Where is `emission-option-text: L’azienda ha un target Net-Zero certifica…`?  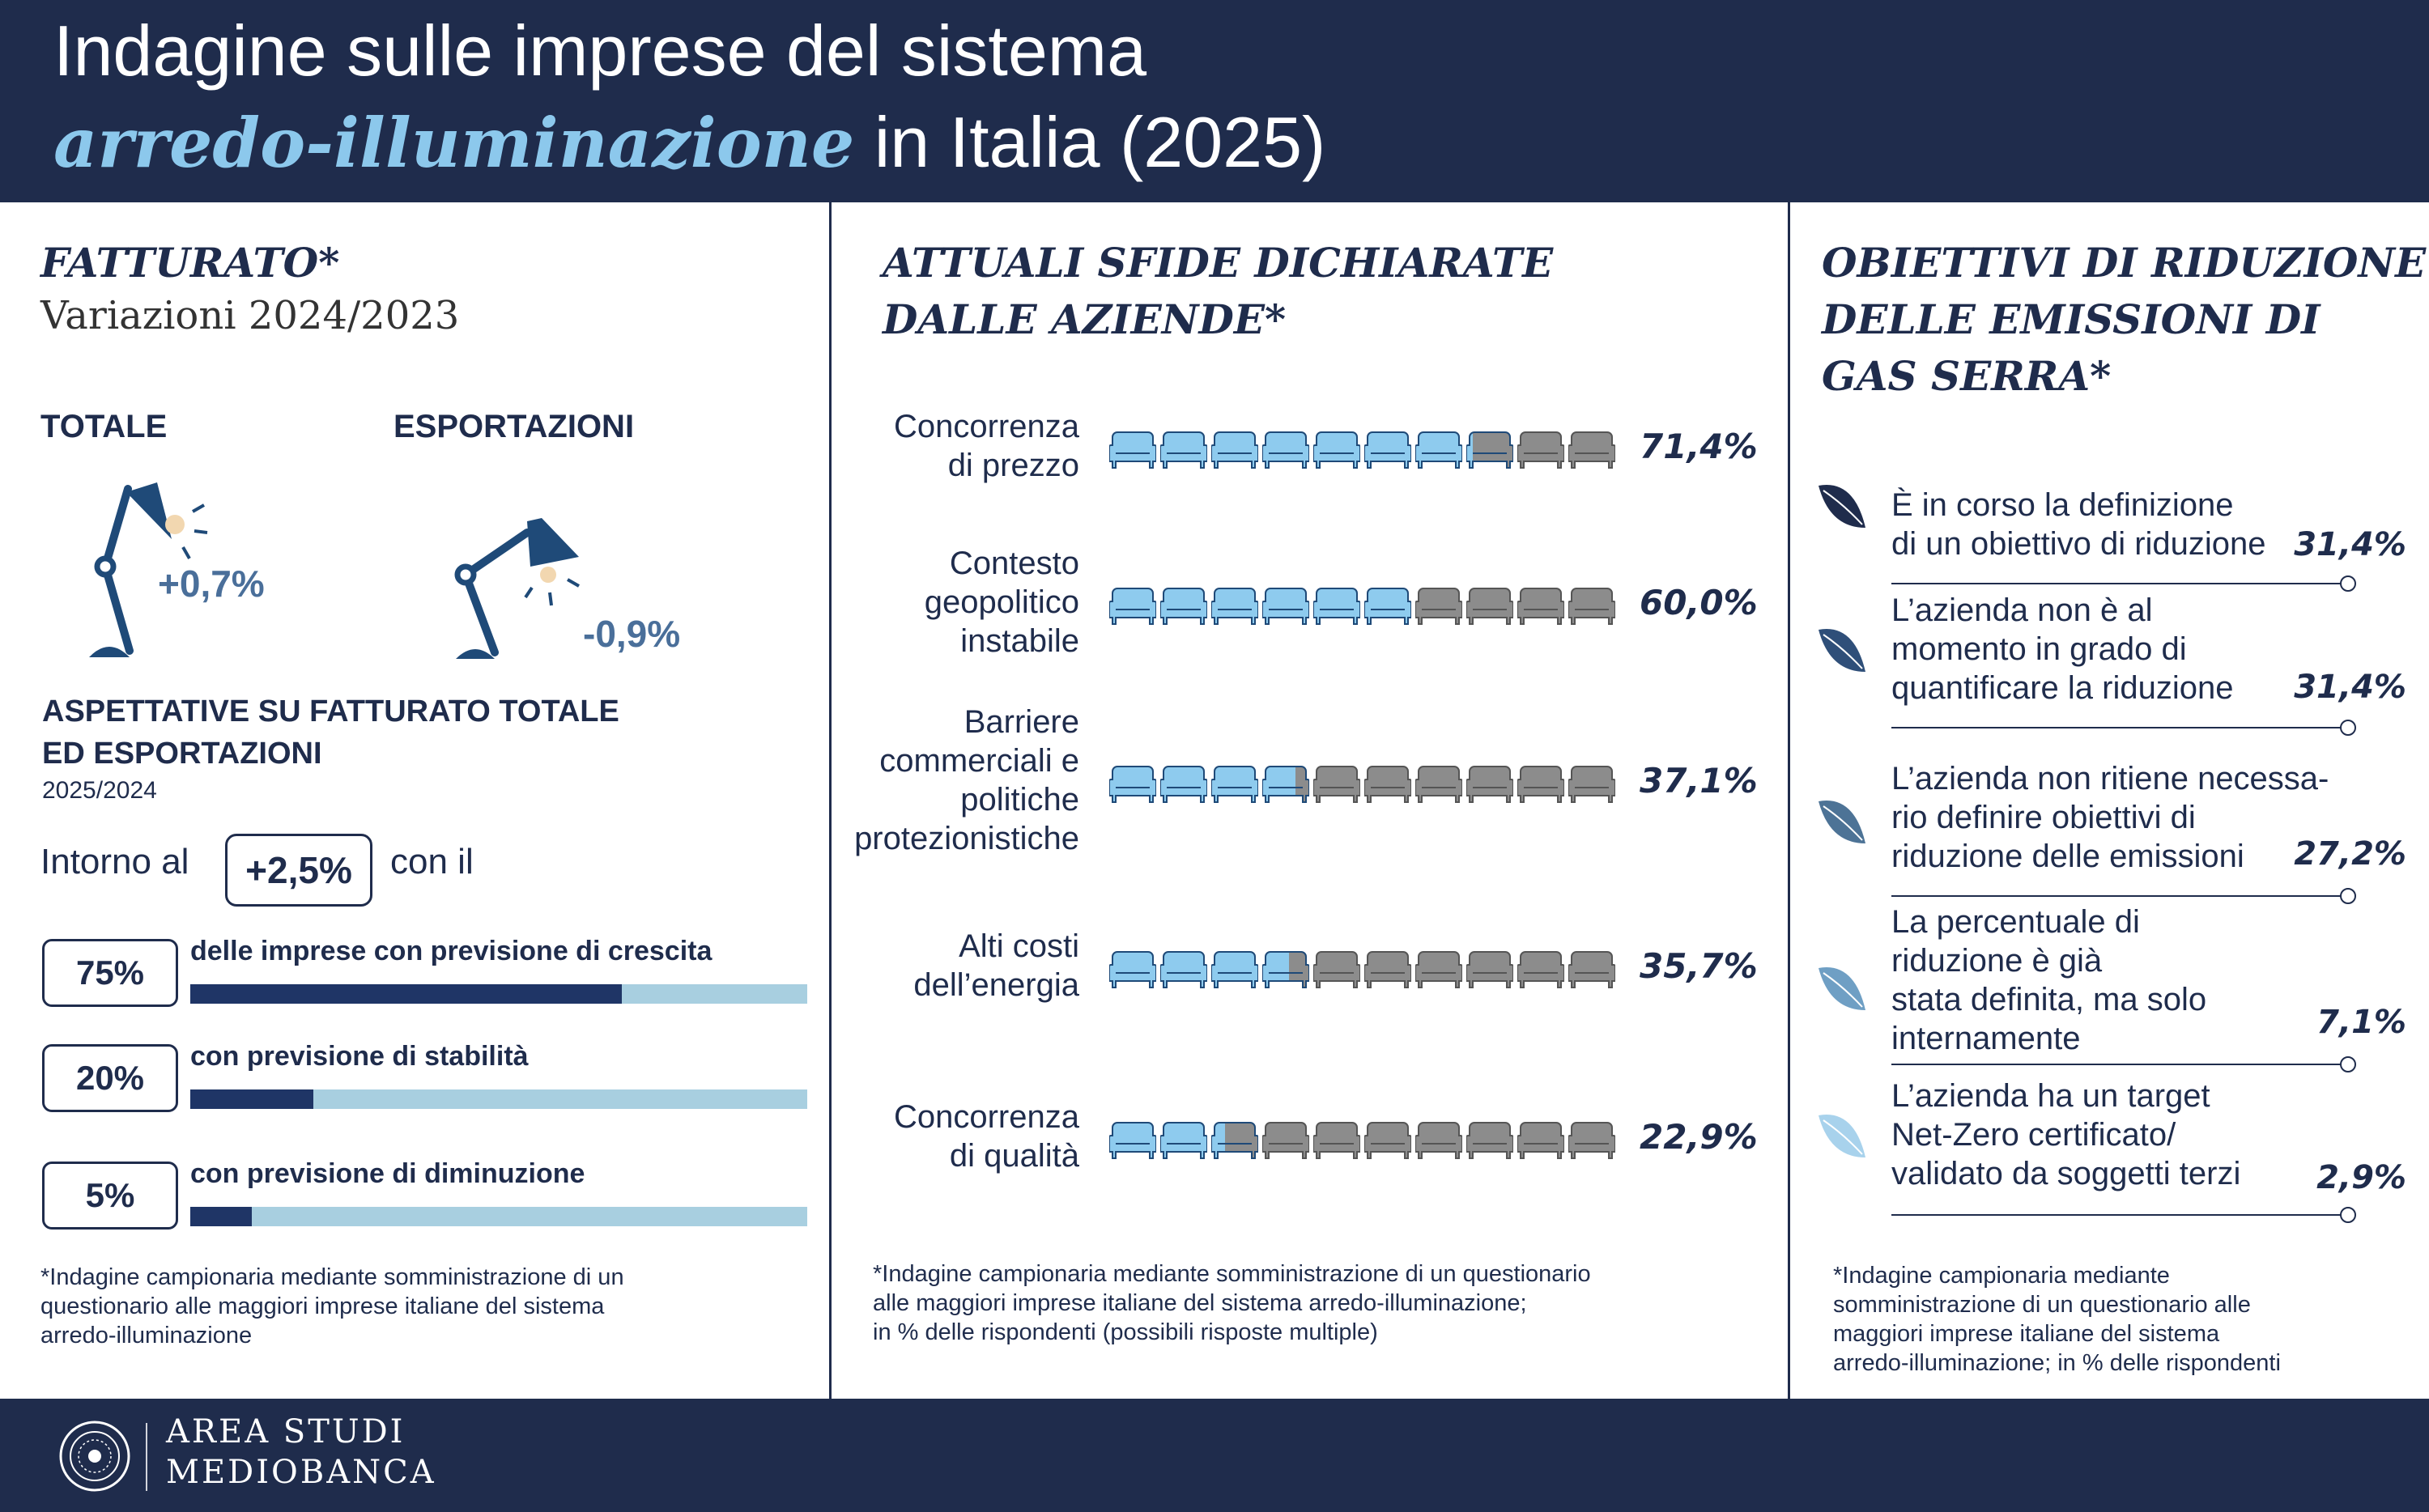
emission-option-text: L’azienda ha un target Net-Zero certifica… is located at coordinates (2065, 1135).